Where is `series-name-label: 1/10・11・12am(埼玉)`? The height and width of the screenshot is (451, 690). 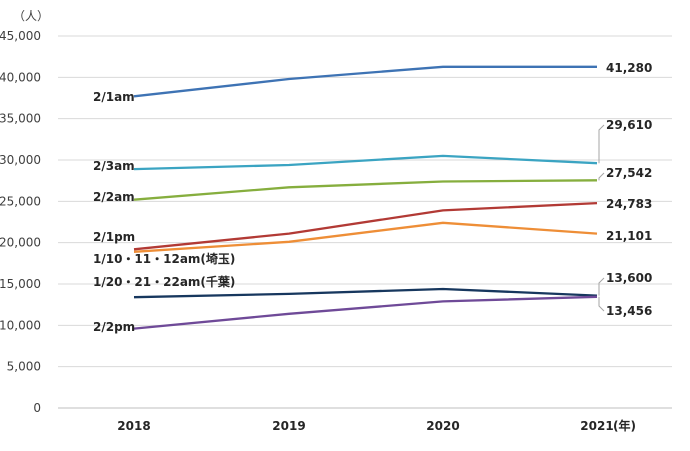
series-name-label: 1/10・11・12am(埼玉) is located at coordinates (164, 258).